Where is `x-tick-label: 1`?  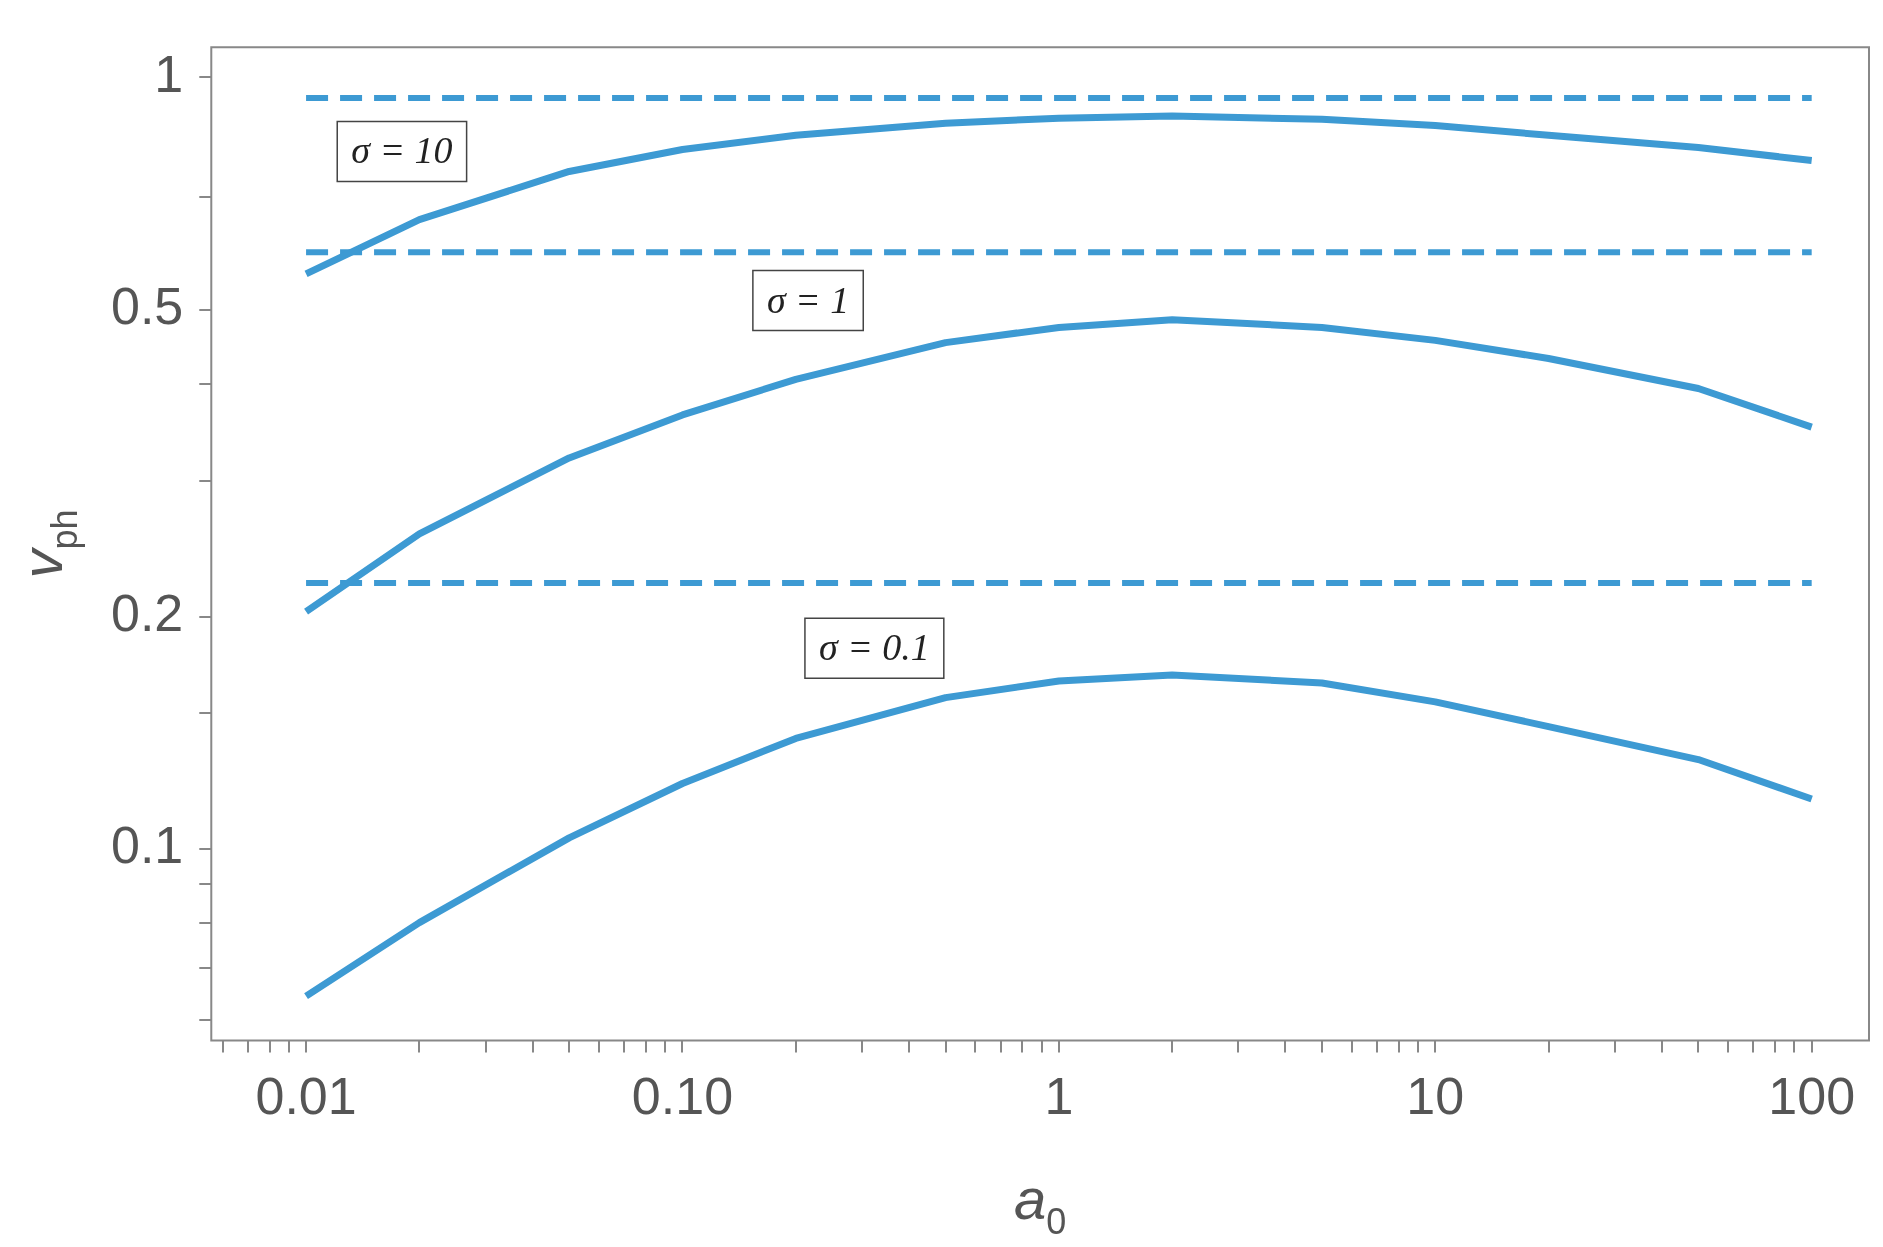 x-tick-label: 1 is located at coordinates (1059, 1096).